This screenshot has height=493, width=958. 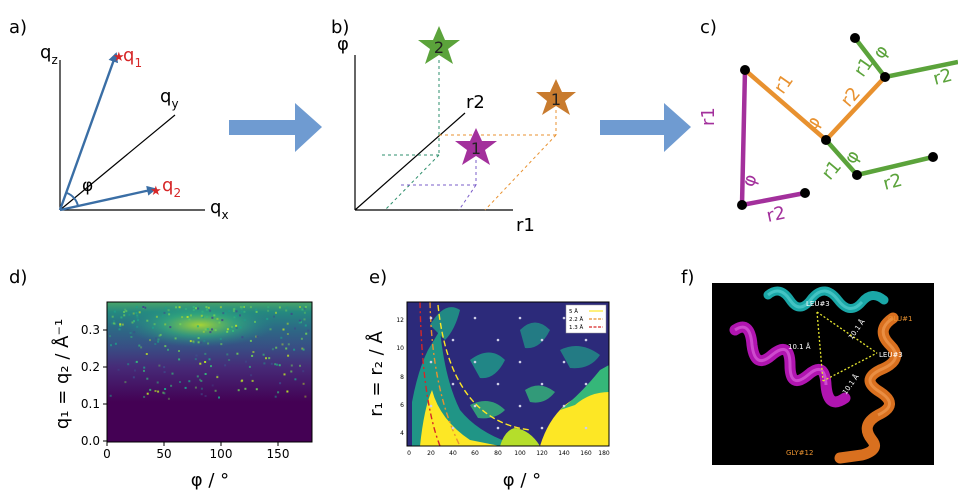 What do you see at coordinates (49, 54) in the screenshot?
I see `qz-label: qz` at bounding box center [49, 54].